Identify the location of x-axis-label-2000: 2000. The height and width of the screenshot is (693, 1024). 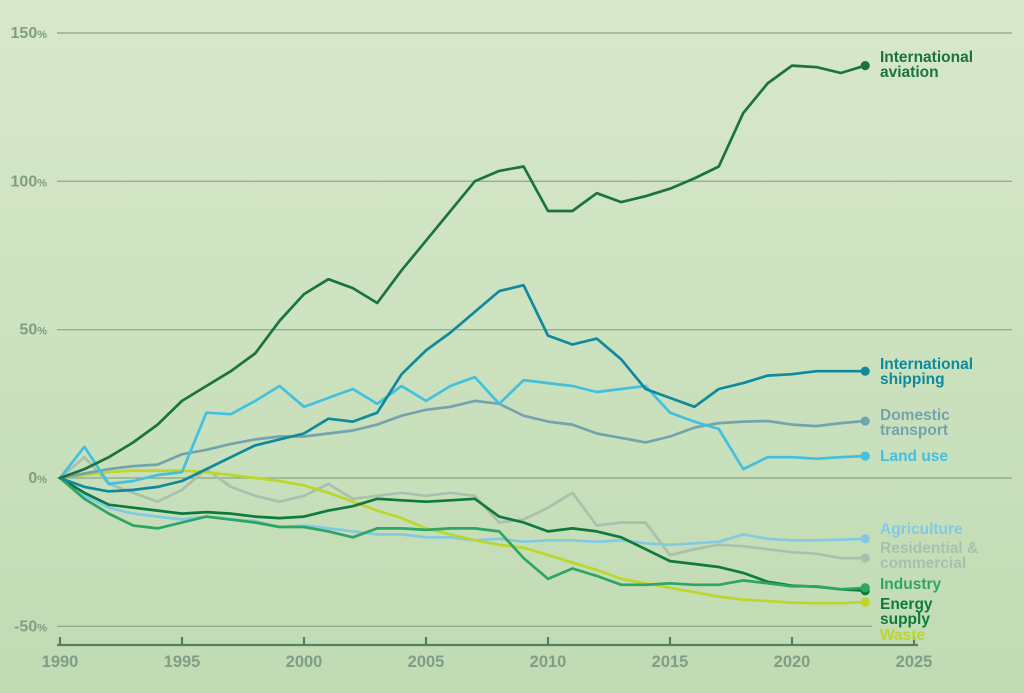
(304, 662).